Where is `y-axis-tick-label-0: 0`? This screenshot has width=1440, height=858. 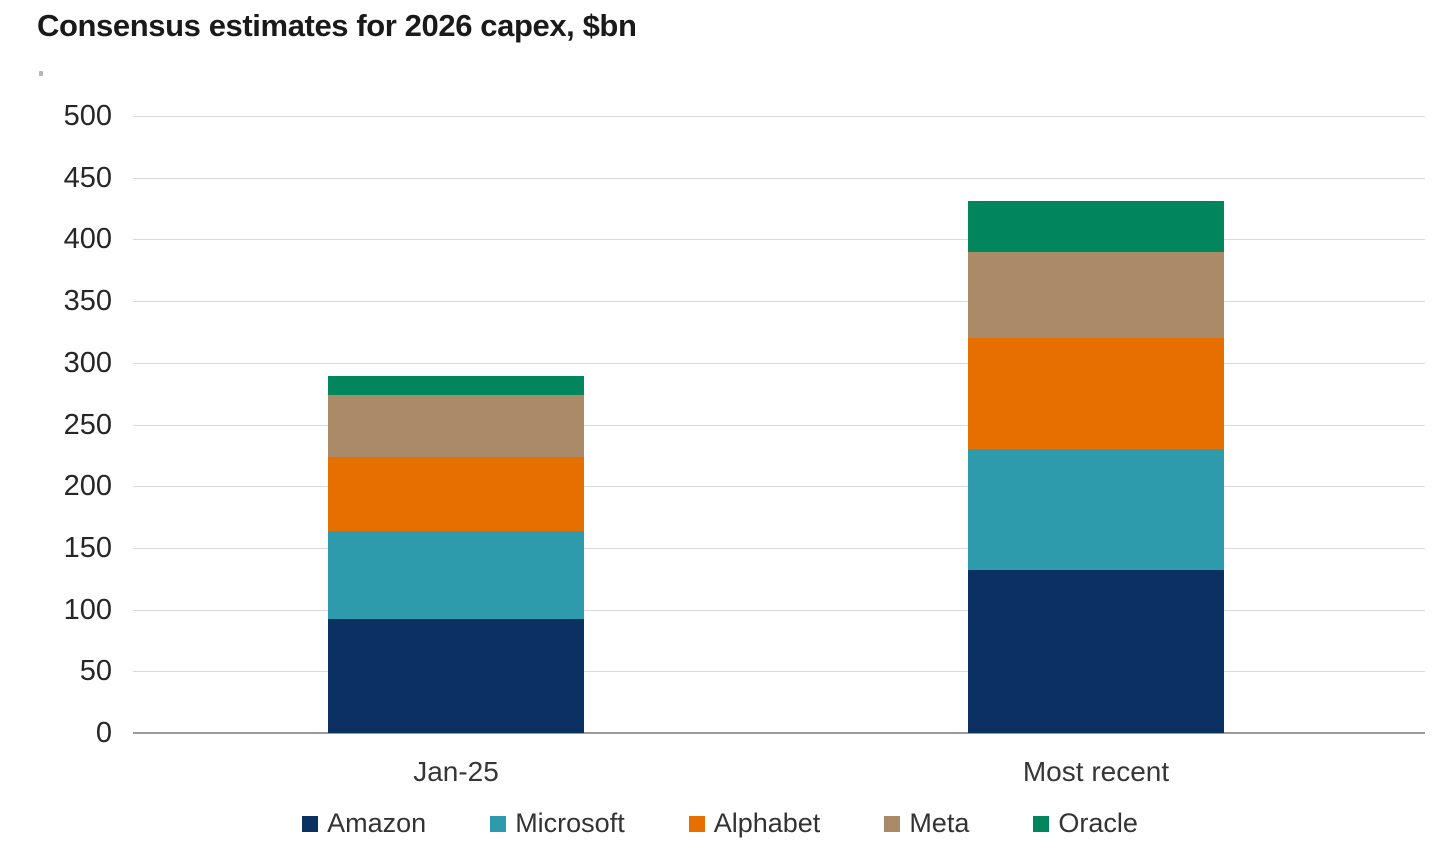
y-axis-tick-label-0: 0 is located at coordinates (103, 733).